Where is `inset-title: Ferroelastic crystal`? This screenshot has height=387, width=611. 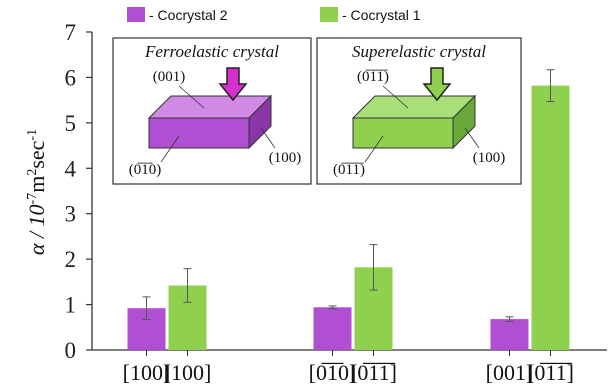 inset-title: Ferroelastic crystal is located at coordinates (211, 51).